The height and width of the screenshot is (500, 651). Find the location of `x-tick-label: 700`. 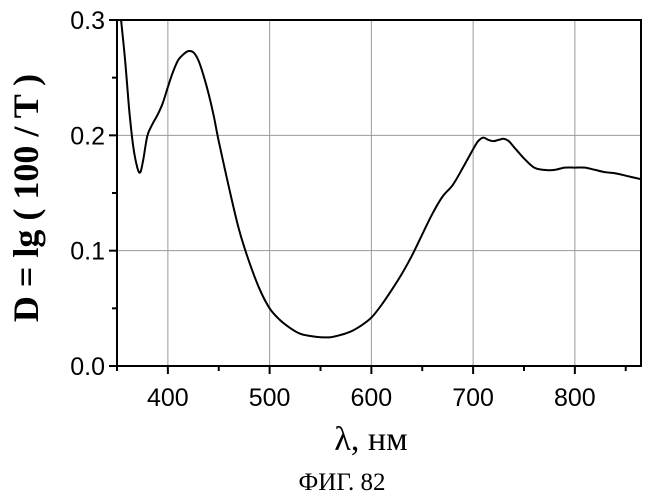

x-tick-label: 700 is located at coordinates (473, 398).